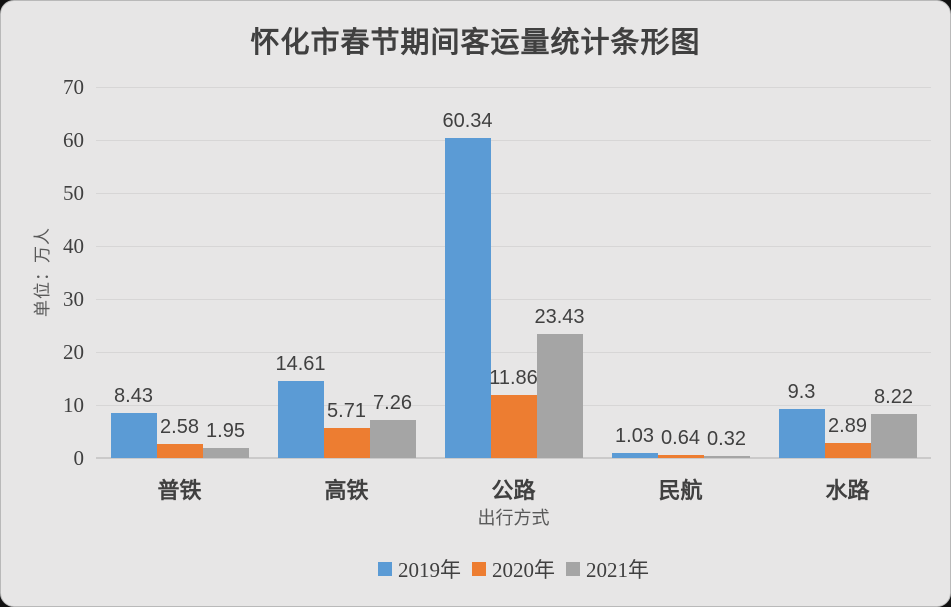 Image resolution: width=951 pixels, height=607 pixels. I want to click on y-tick-label: 10, so click(73, 405).